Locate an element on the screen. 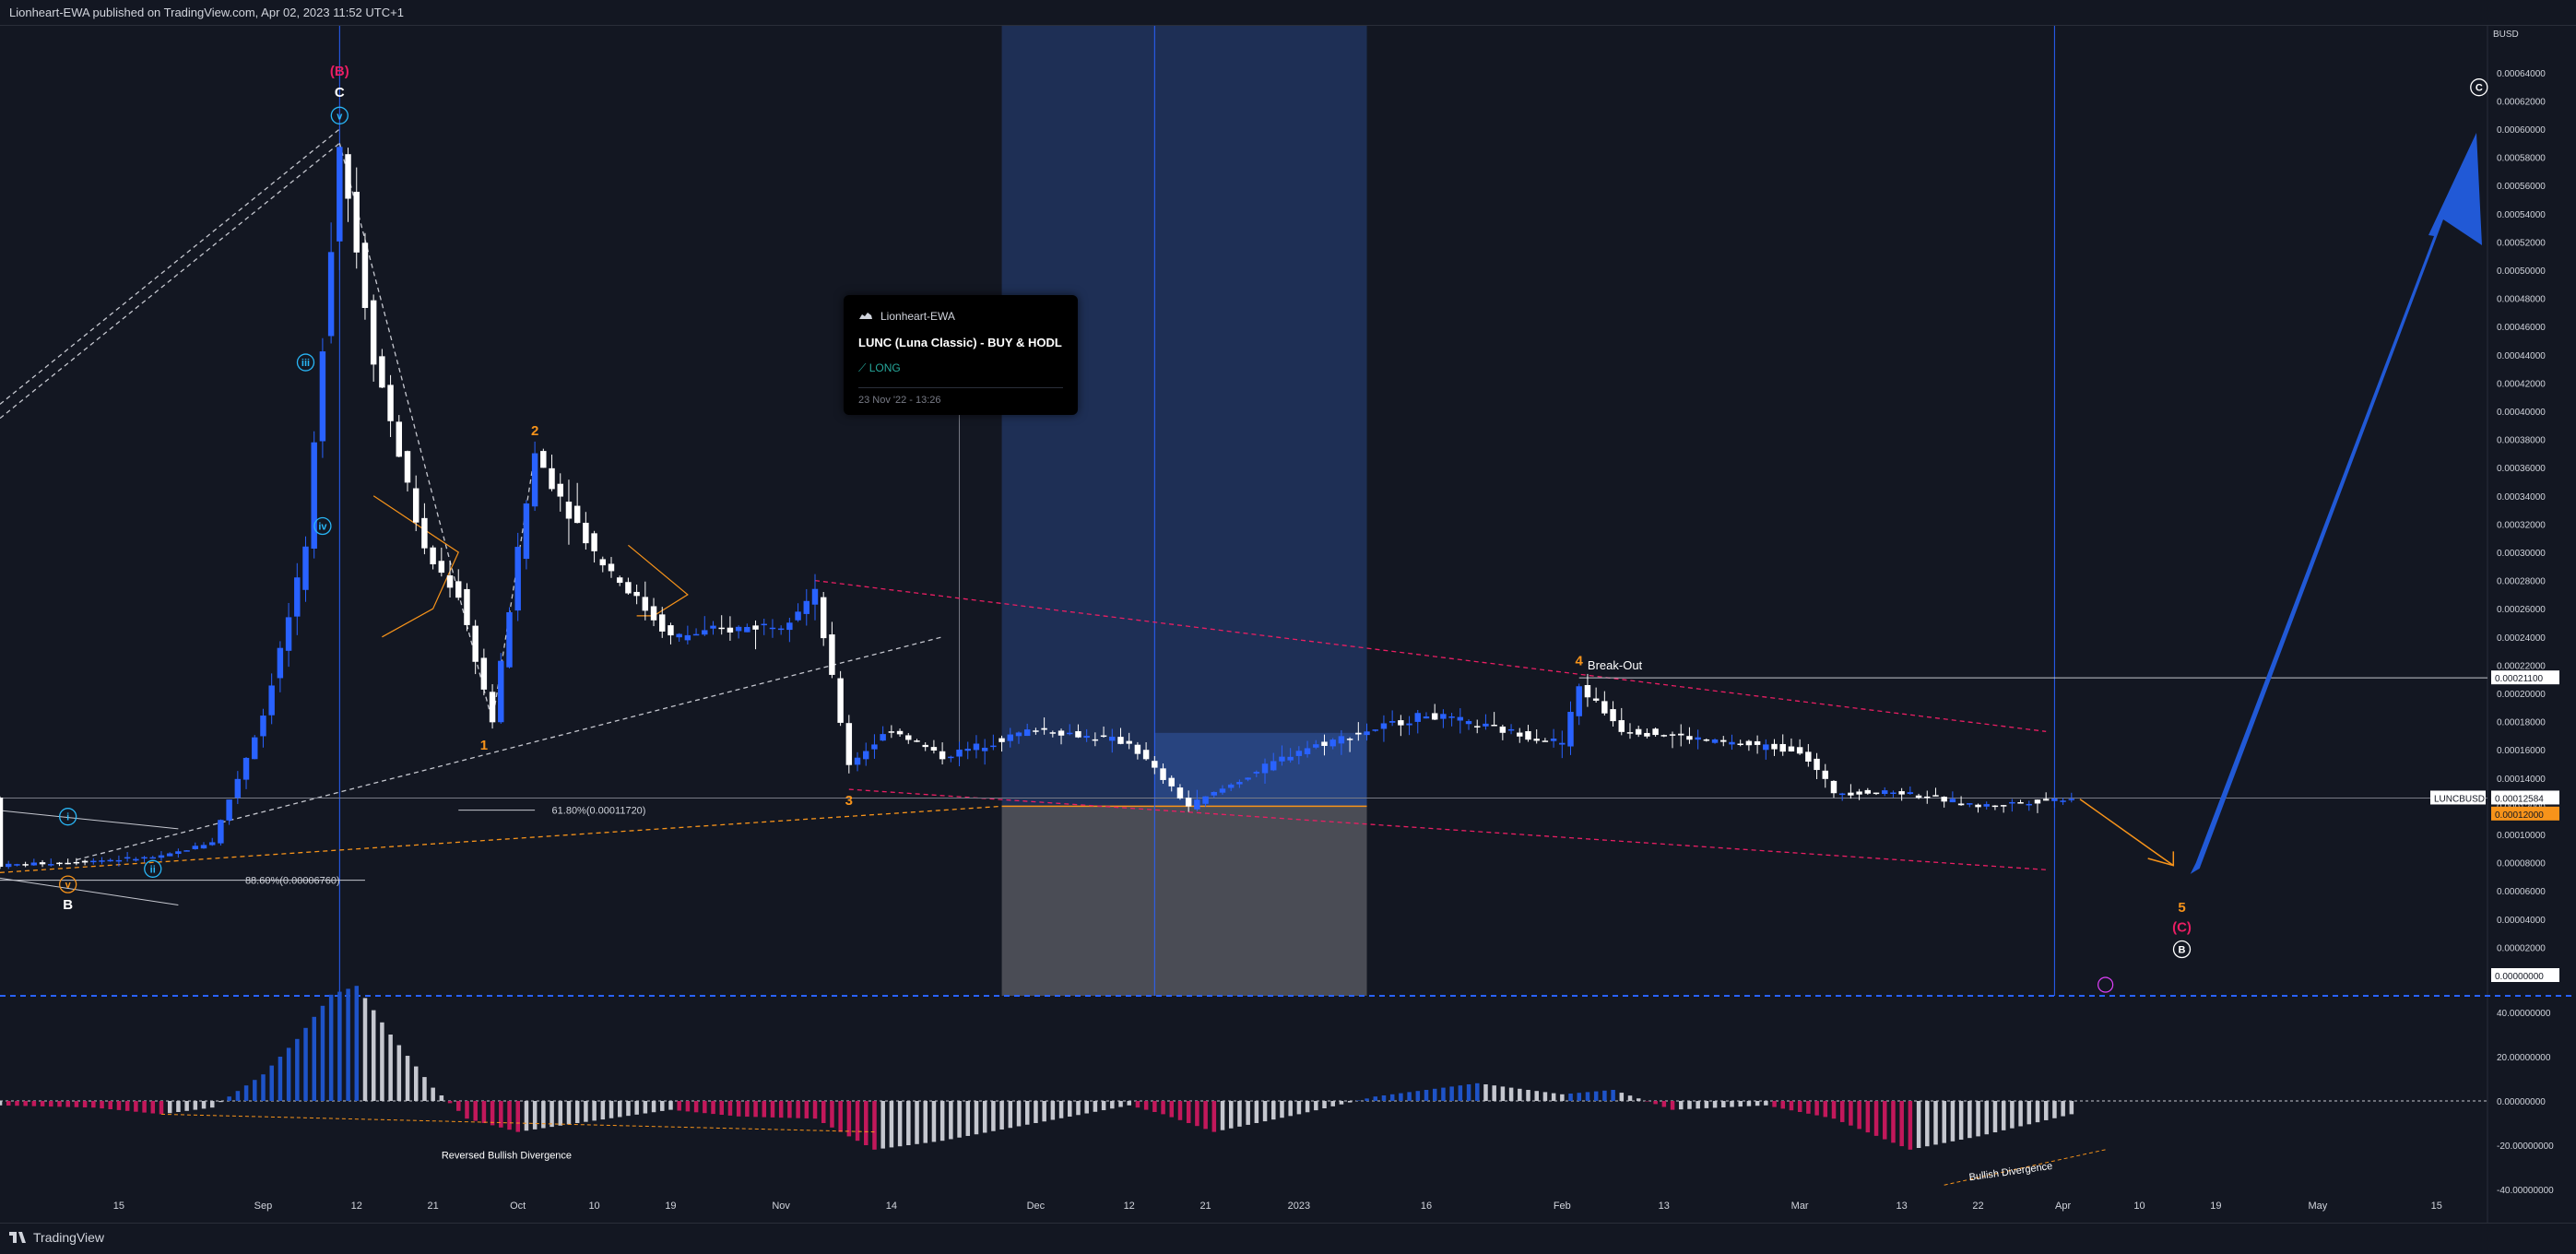 The height and width of the screenshot is (1254, 2576). osc-y-tick-label: -20.00000000 is located at coordinates (2525, 1147).